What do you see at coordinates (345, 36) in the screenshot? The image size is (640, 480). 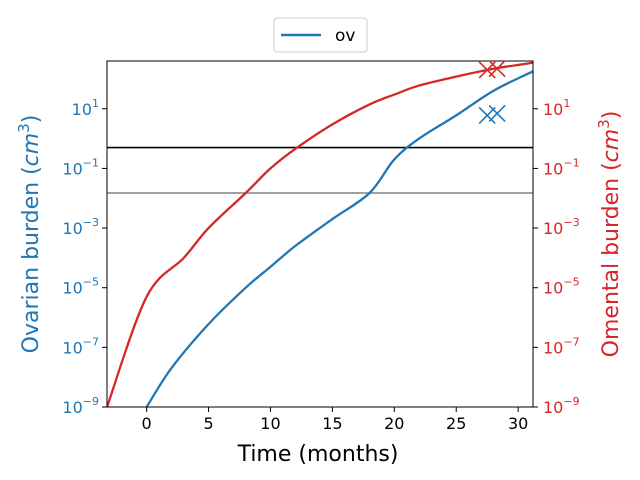 I see `legend-entry-ov: ov` at bounding box center [345, 36].